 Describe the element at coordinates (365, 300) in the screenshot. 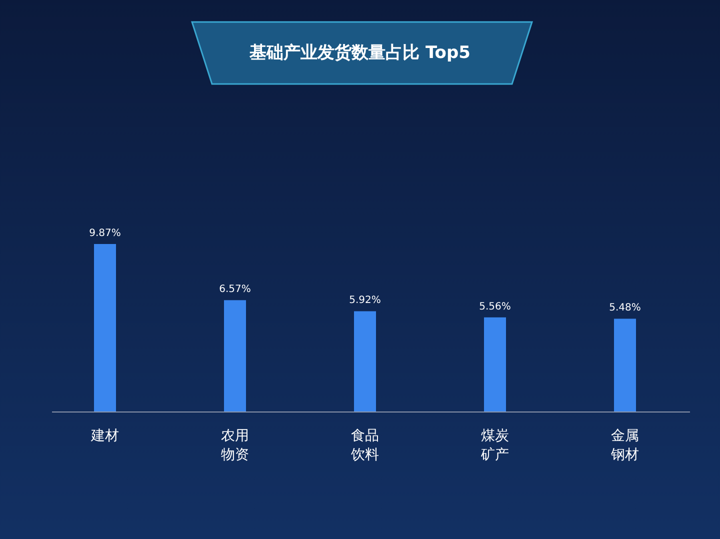

I see `data-label: 5.92%` at that location.